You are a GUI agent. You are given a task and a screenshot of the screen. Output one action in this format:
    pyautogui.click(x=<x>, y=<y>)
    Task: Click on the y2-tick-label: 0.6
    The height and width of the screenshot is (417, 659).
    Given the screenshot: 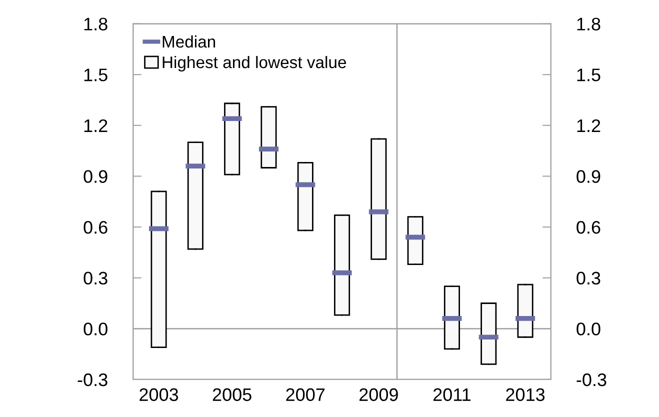 What is the action you would take?
    pyautogui.click(x=588, y=227)
    